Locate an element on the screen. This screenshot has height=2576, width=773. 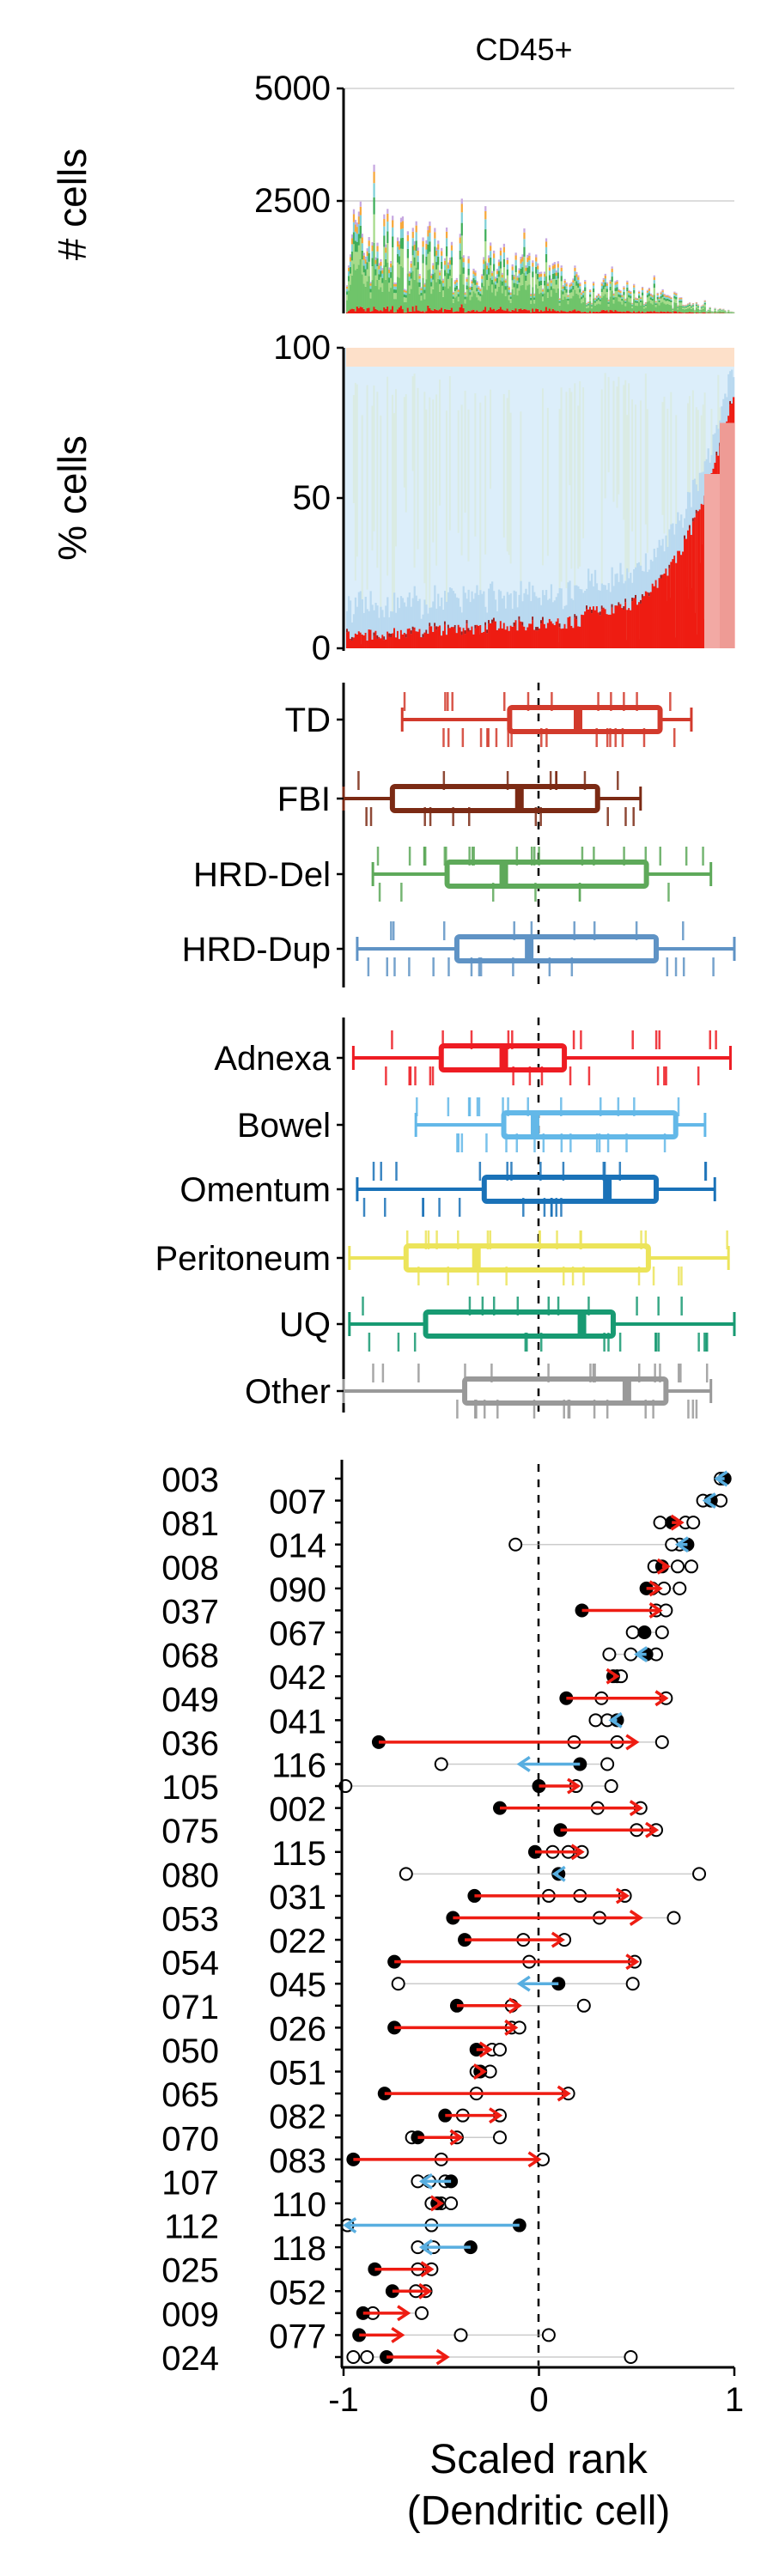
patient-110: 110 is located at coordinates (365, 2205).